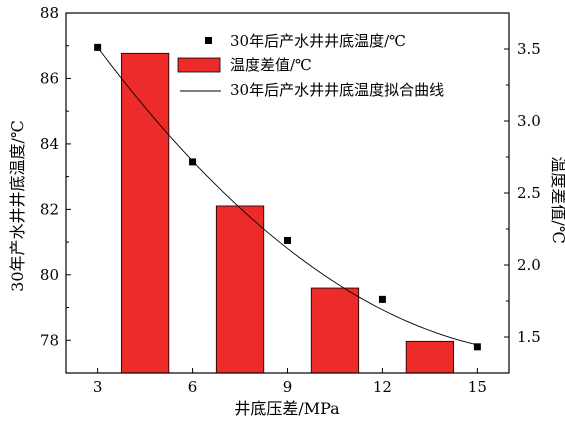  I want to click on legend-marker-scatter, so click(208, 40).